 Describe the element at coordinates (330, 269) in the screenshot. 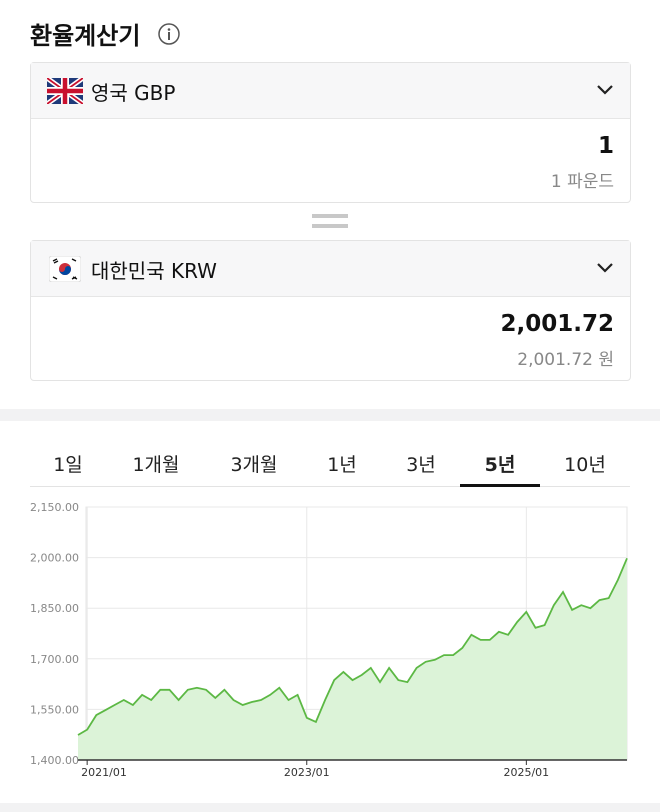

I see `to-select: 대한민국 KRW` at that location.